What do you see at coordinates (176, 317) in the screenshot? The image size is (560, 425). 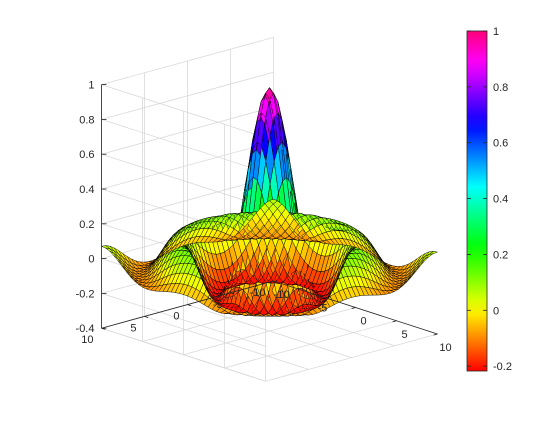 I see `y-tick-label: 0` at bounding box center [176, 317].